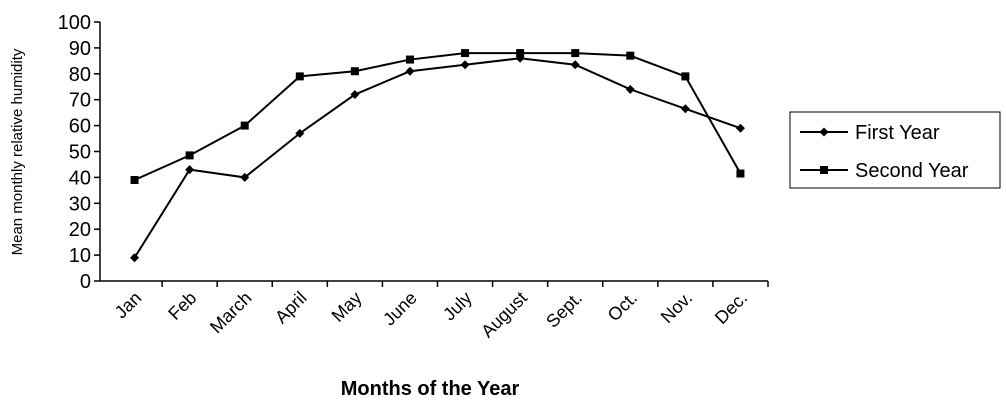 This screenshot has width=1006, height=406. Describe the element at coordinates (400, 309) in the screenshot. I see `x-tick-label: June` at that location.